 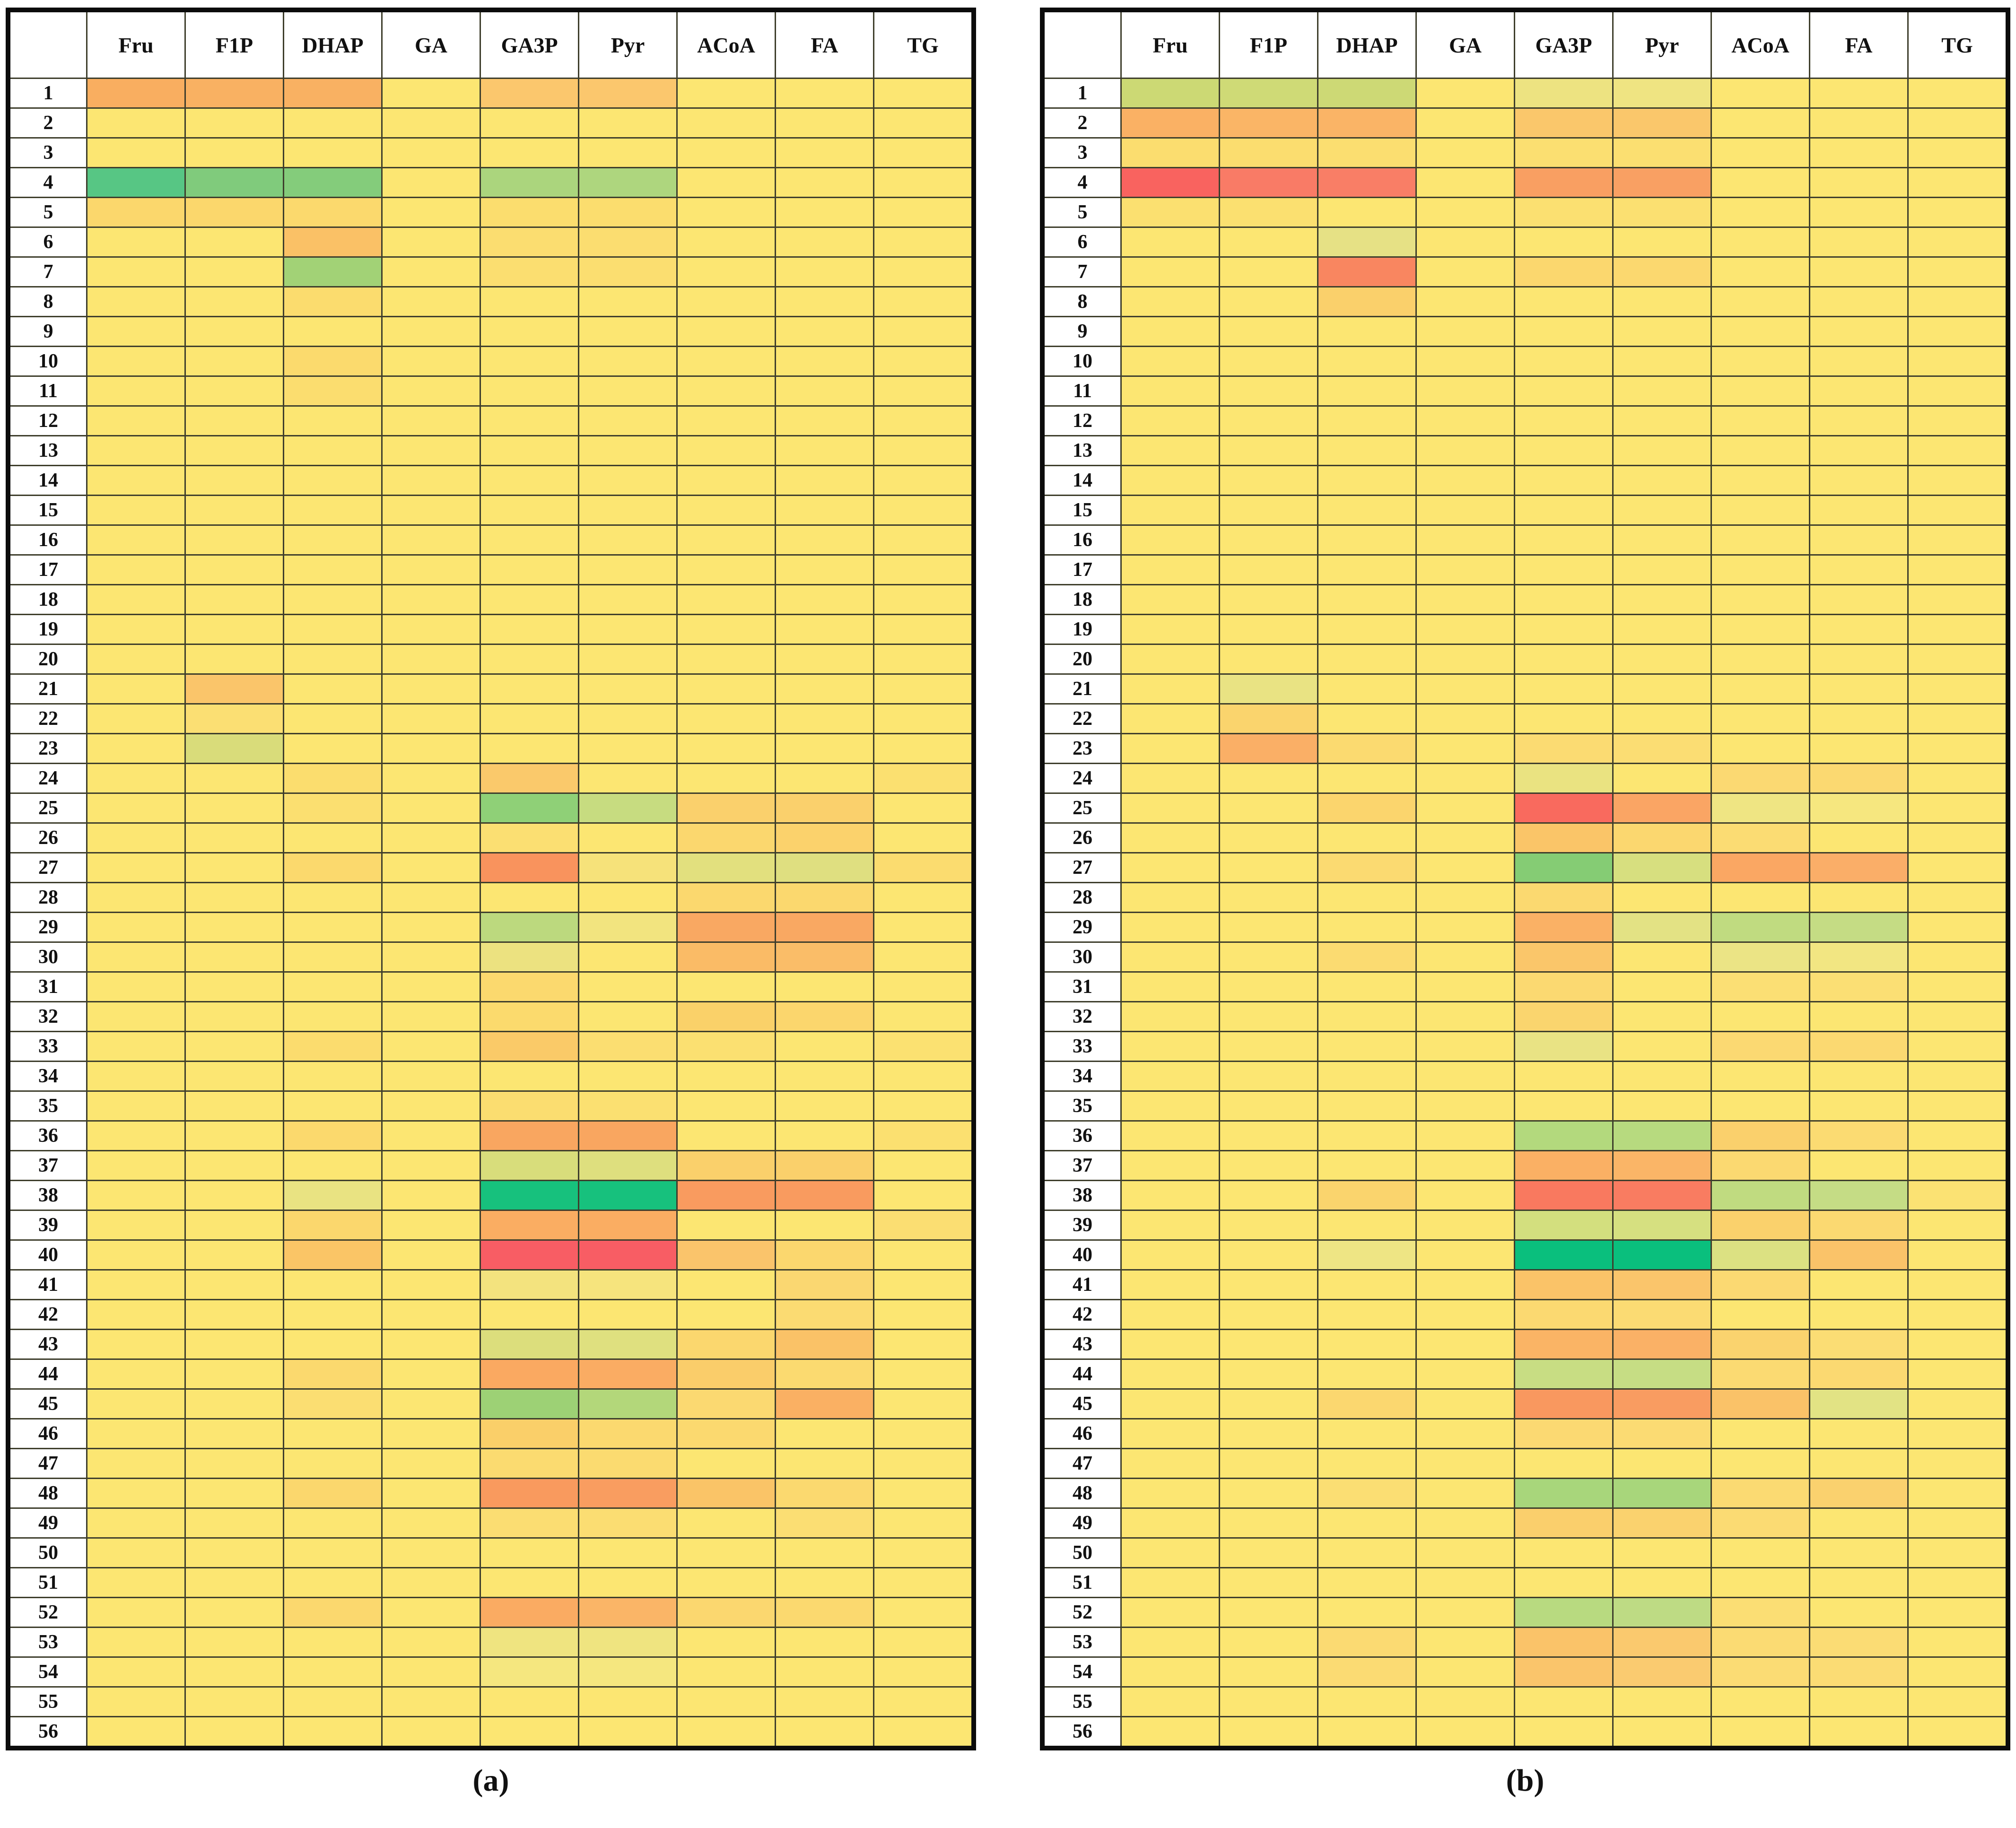 What do you see at coordinates (1465, 1374) in the screenshot?
I see `cell-b-r44-GA` at bounding box center [1465, 1374].